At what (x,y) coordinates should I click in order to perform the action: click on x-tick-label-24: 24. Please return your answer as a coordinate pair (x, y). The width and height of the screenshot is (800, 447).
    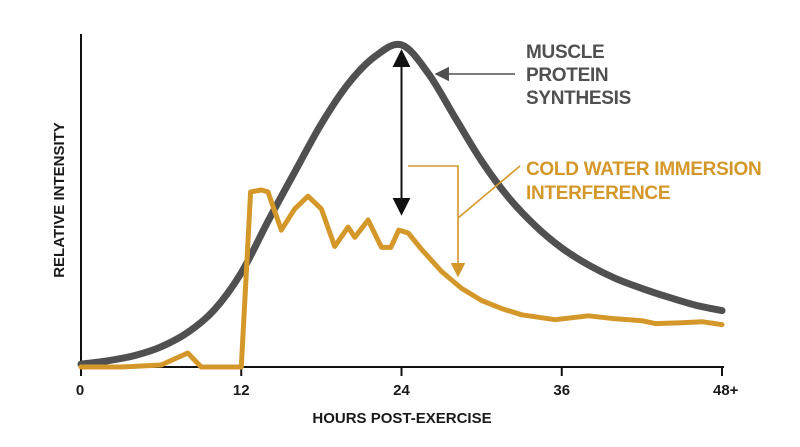
    Looking at the image, I should click on (401, 390).